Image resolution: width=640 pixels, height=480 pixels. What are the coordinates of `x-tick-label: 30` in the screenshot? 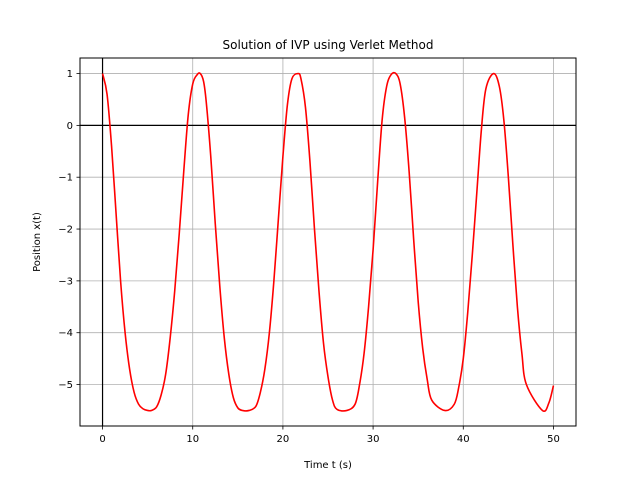 It's located at (373, 439).